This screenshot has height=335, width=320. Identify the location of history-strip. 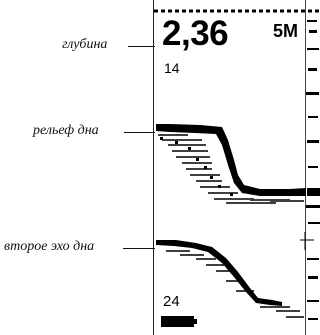
(310, 170).